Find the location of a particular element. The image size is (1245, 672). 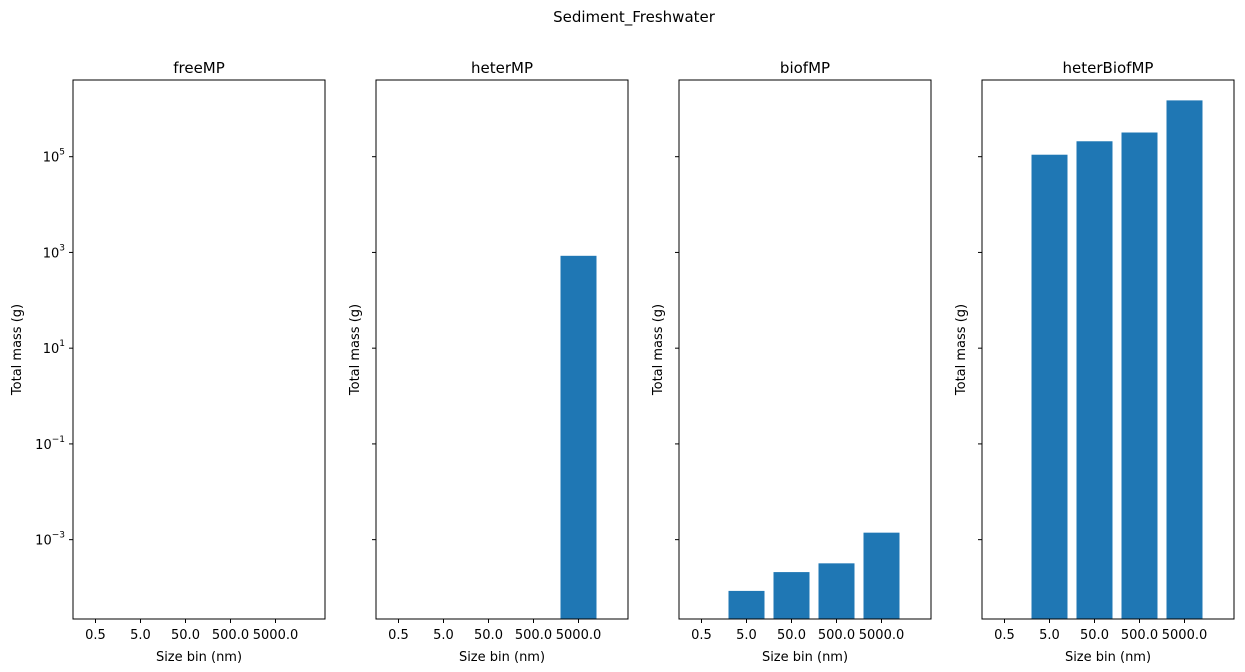

subplot-title: freeMP is located at coordinates (199, 68).